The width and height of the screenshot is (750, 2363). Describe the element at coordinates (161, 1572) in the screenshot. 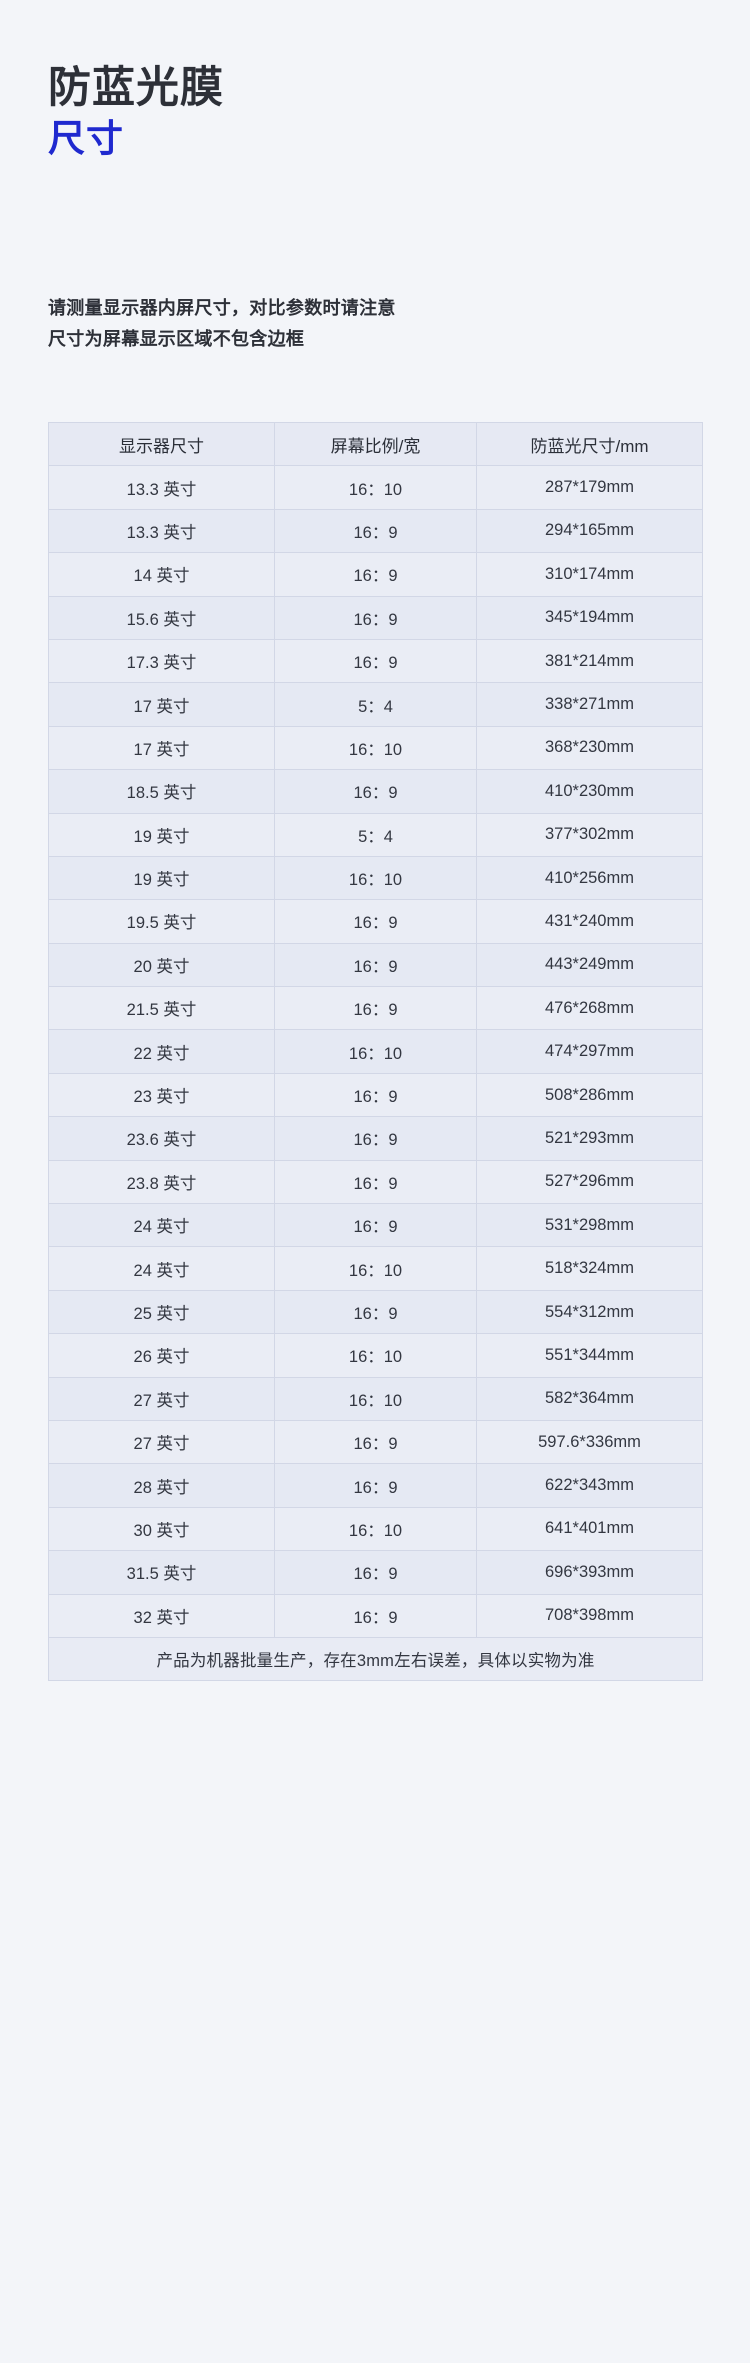

I see `cell-monitor-size: 31.5 英寸` at that location.